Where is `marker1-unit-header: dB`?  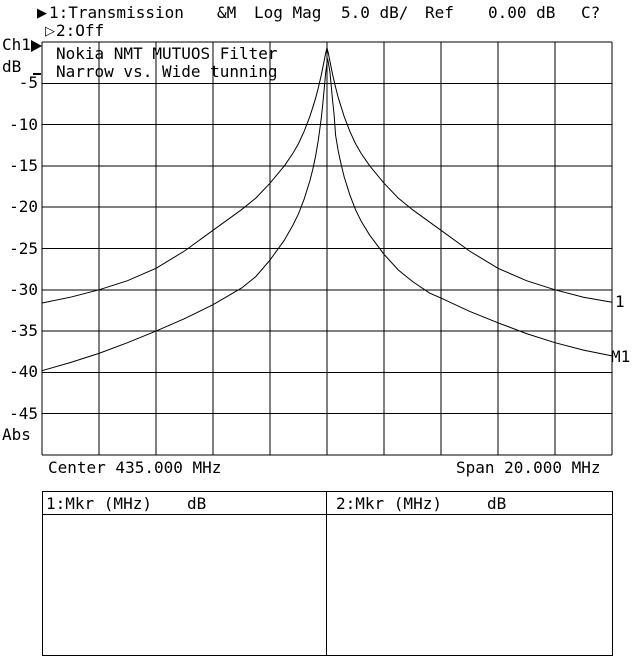 marker1-unit-header: dB is located at coordinates (197, 503).